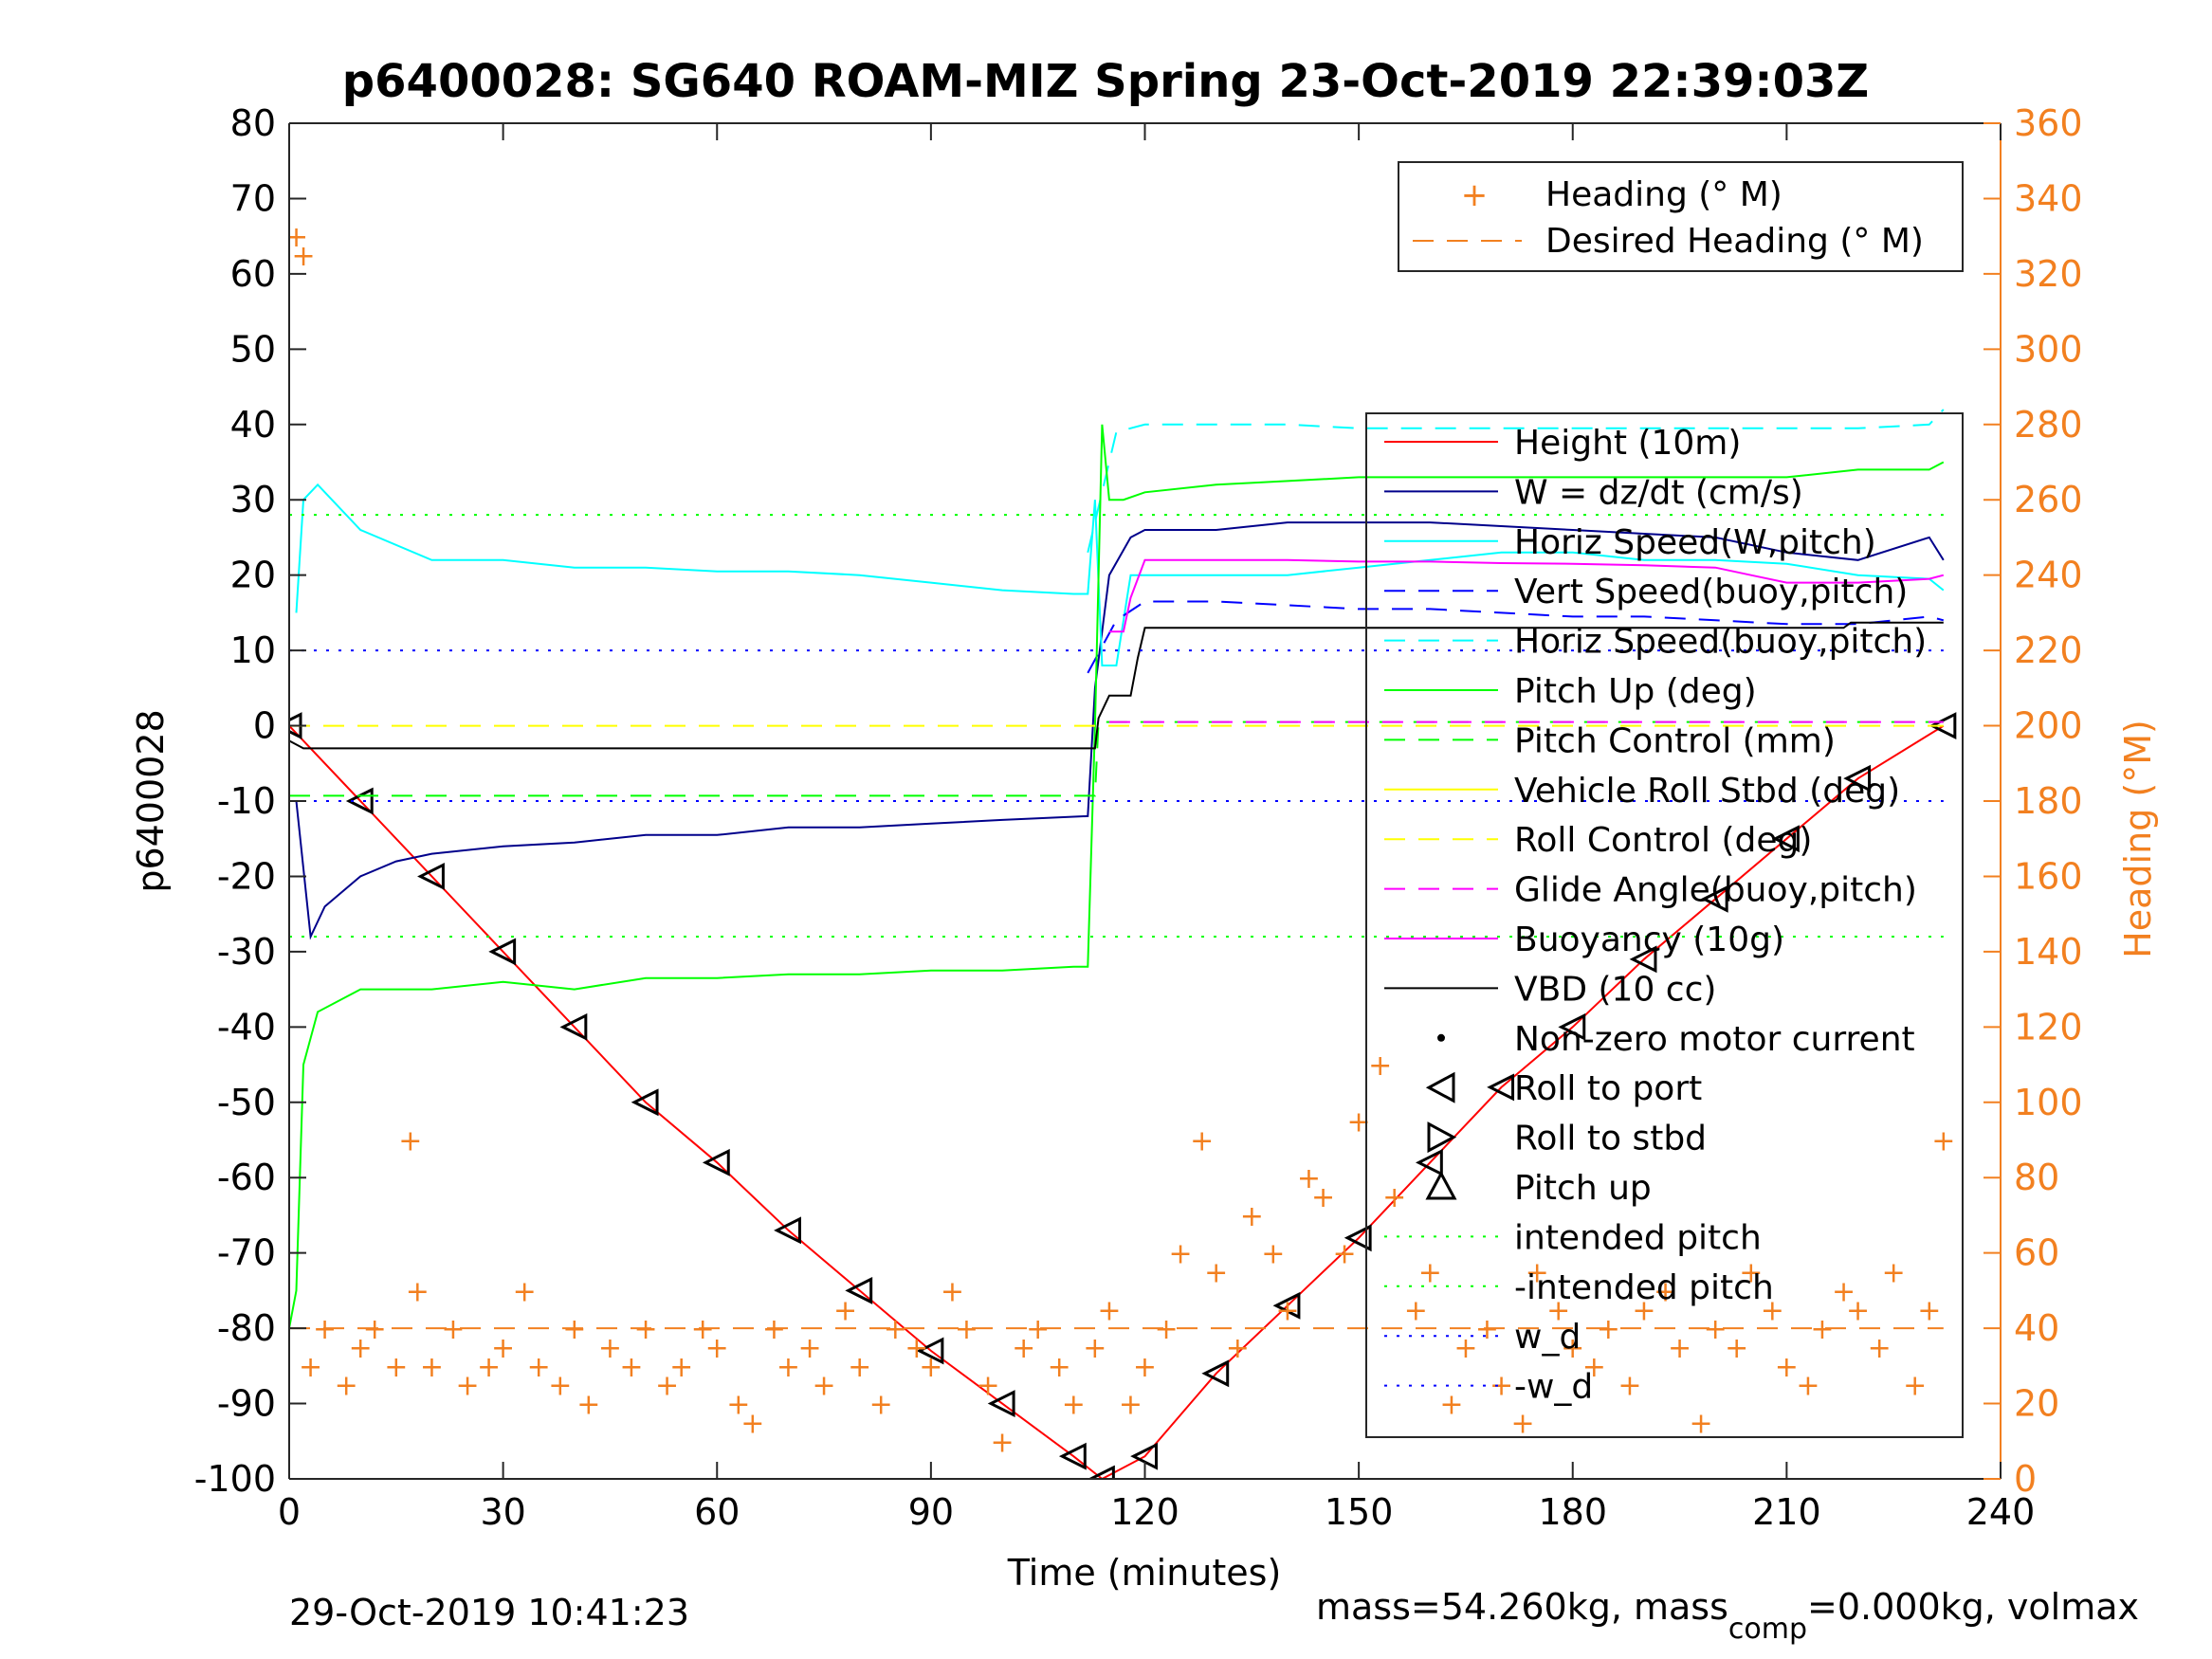 This screenshot has height=1659, width=2212. I want to click on y2-tick-label: 140, so click(2048, 952).